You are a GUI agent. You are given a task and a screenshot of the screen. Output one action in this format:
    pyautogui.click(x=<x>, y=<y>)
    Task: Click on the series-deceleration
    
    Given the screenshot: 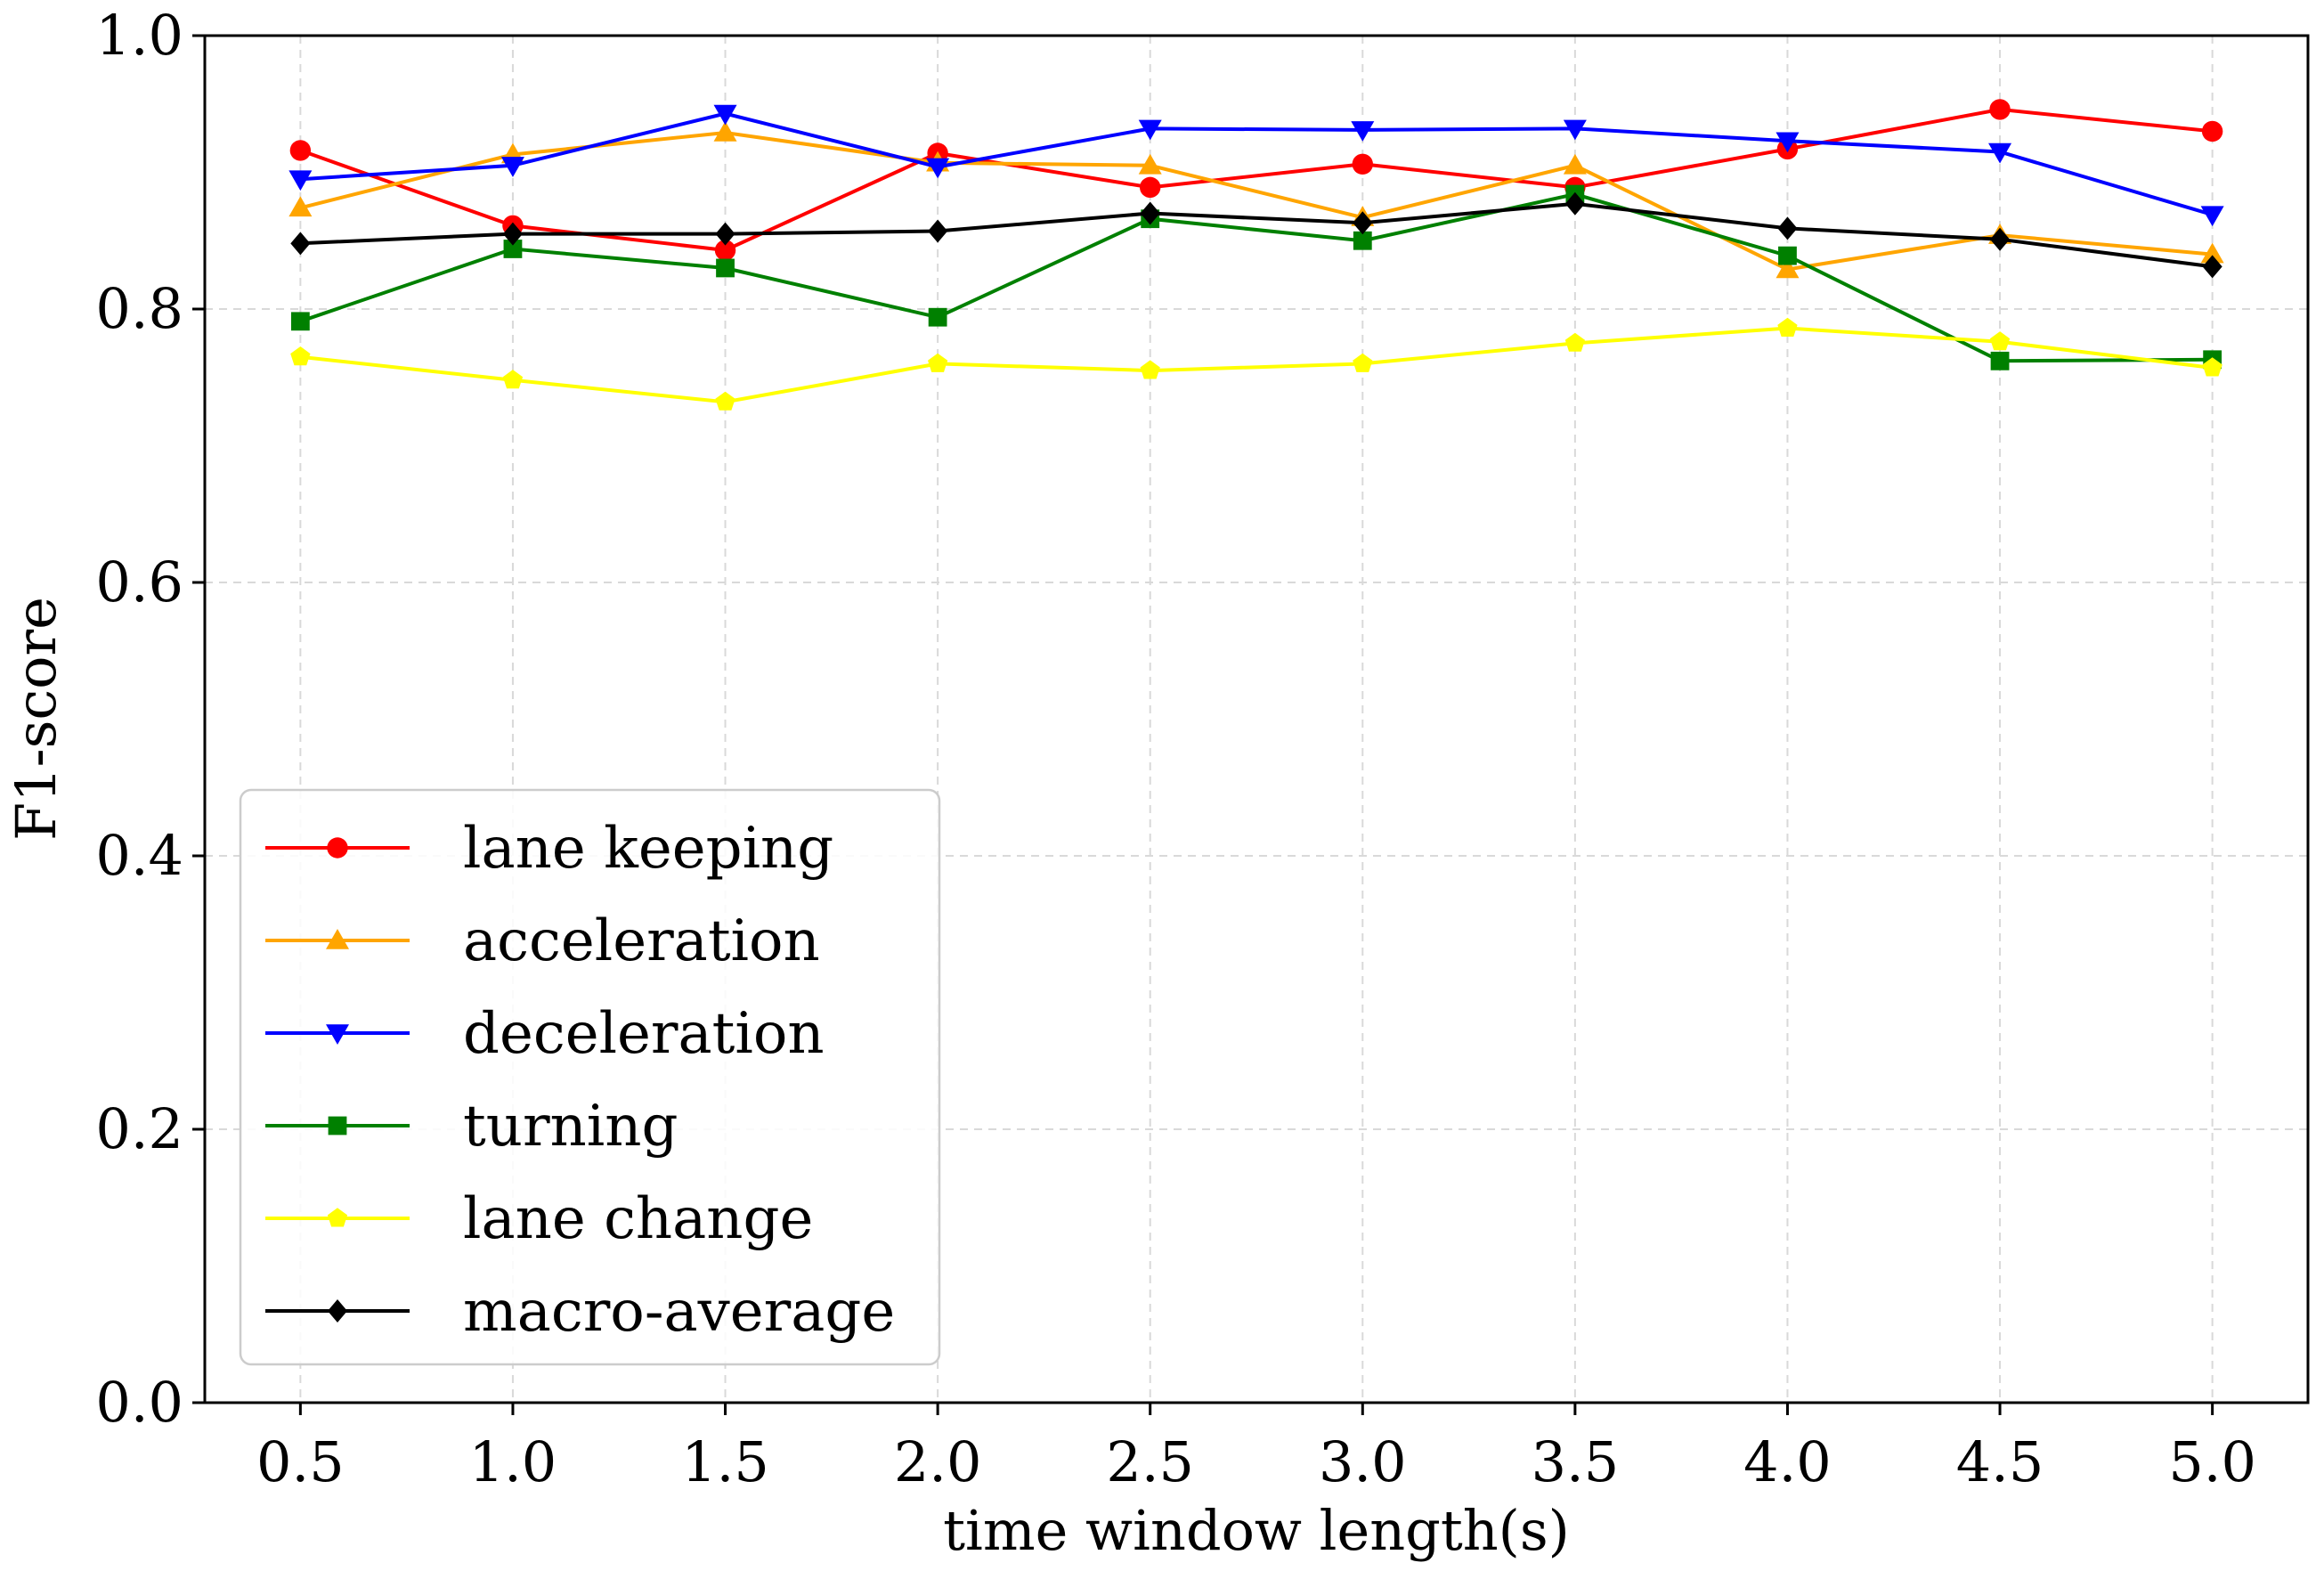 What is the action you would take?
    pyautogui.click(x=1256, y=165)
    